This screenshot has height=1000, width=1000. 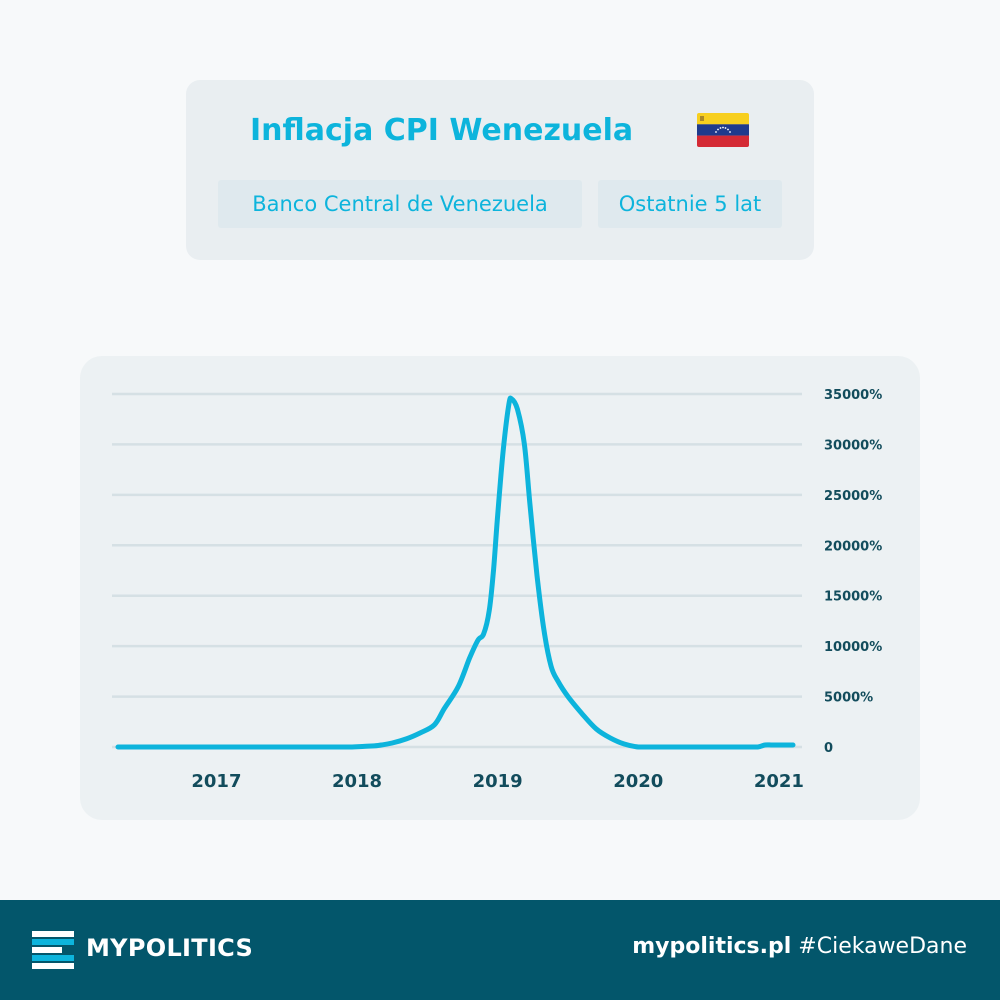 I want to click on y-tick-label: 25000%, so click(x=853, y=496).